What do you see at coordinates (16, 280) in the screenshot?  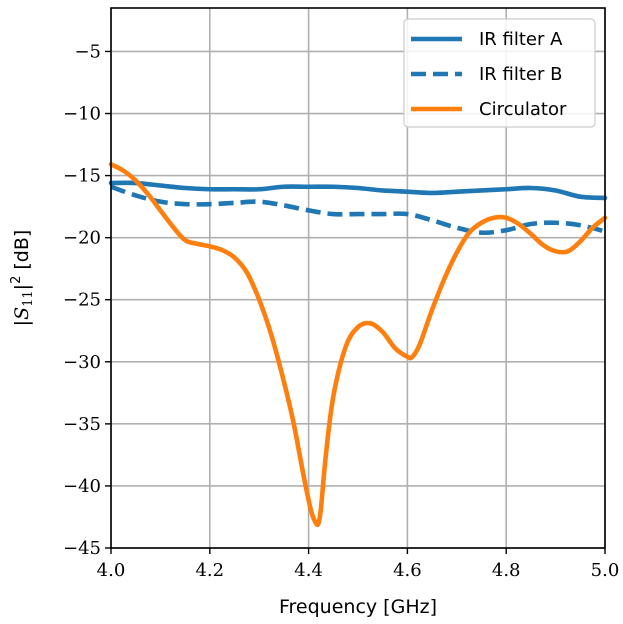 I see `y-label-superscript: 2` at bounding box center [16, 280].